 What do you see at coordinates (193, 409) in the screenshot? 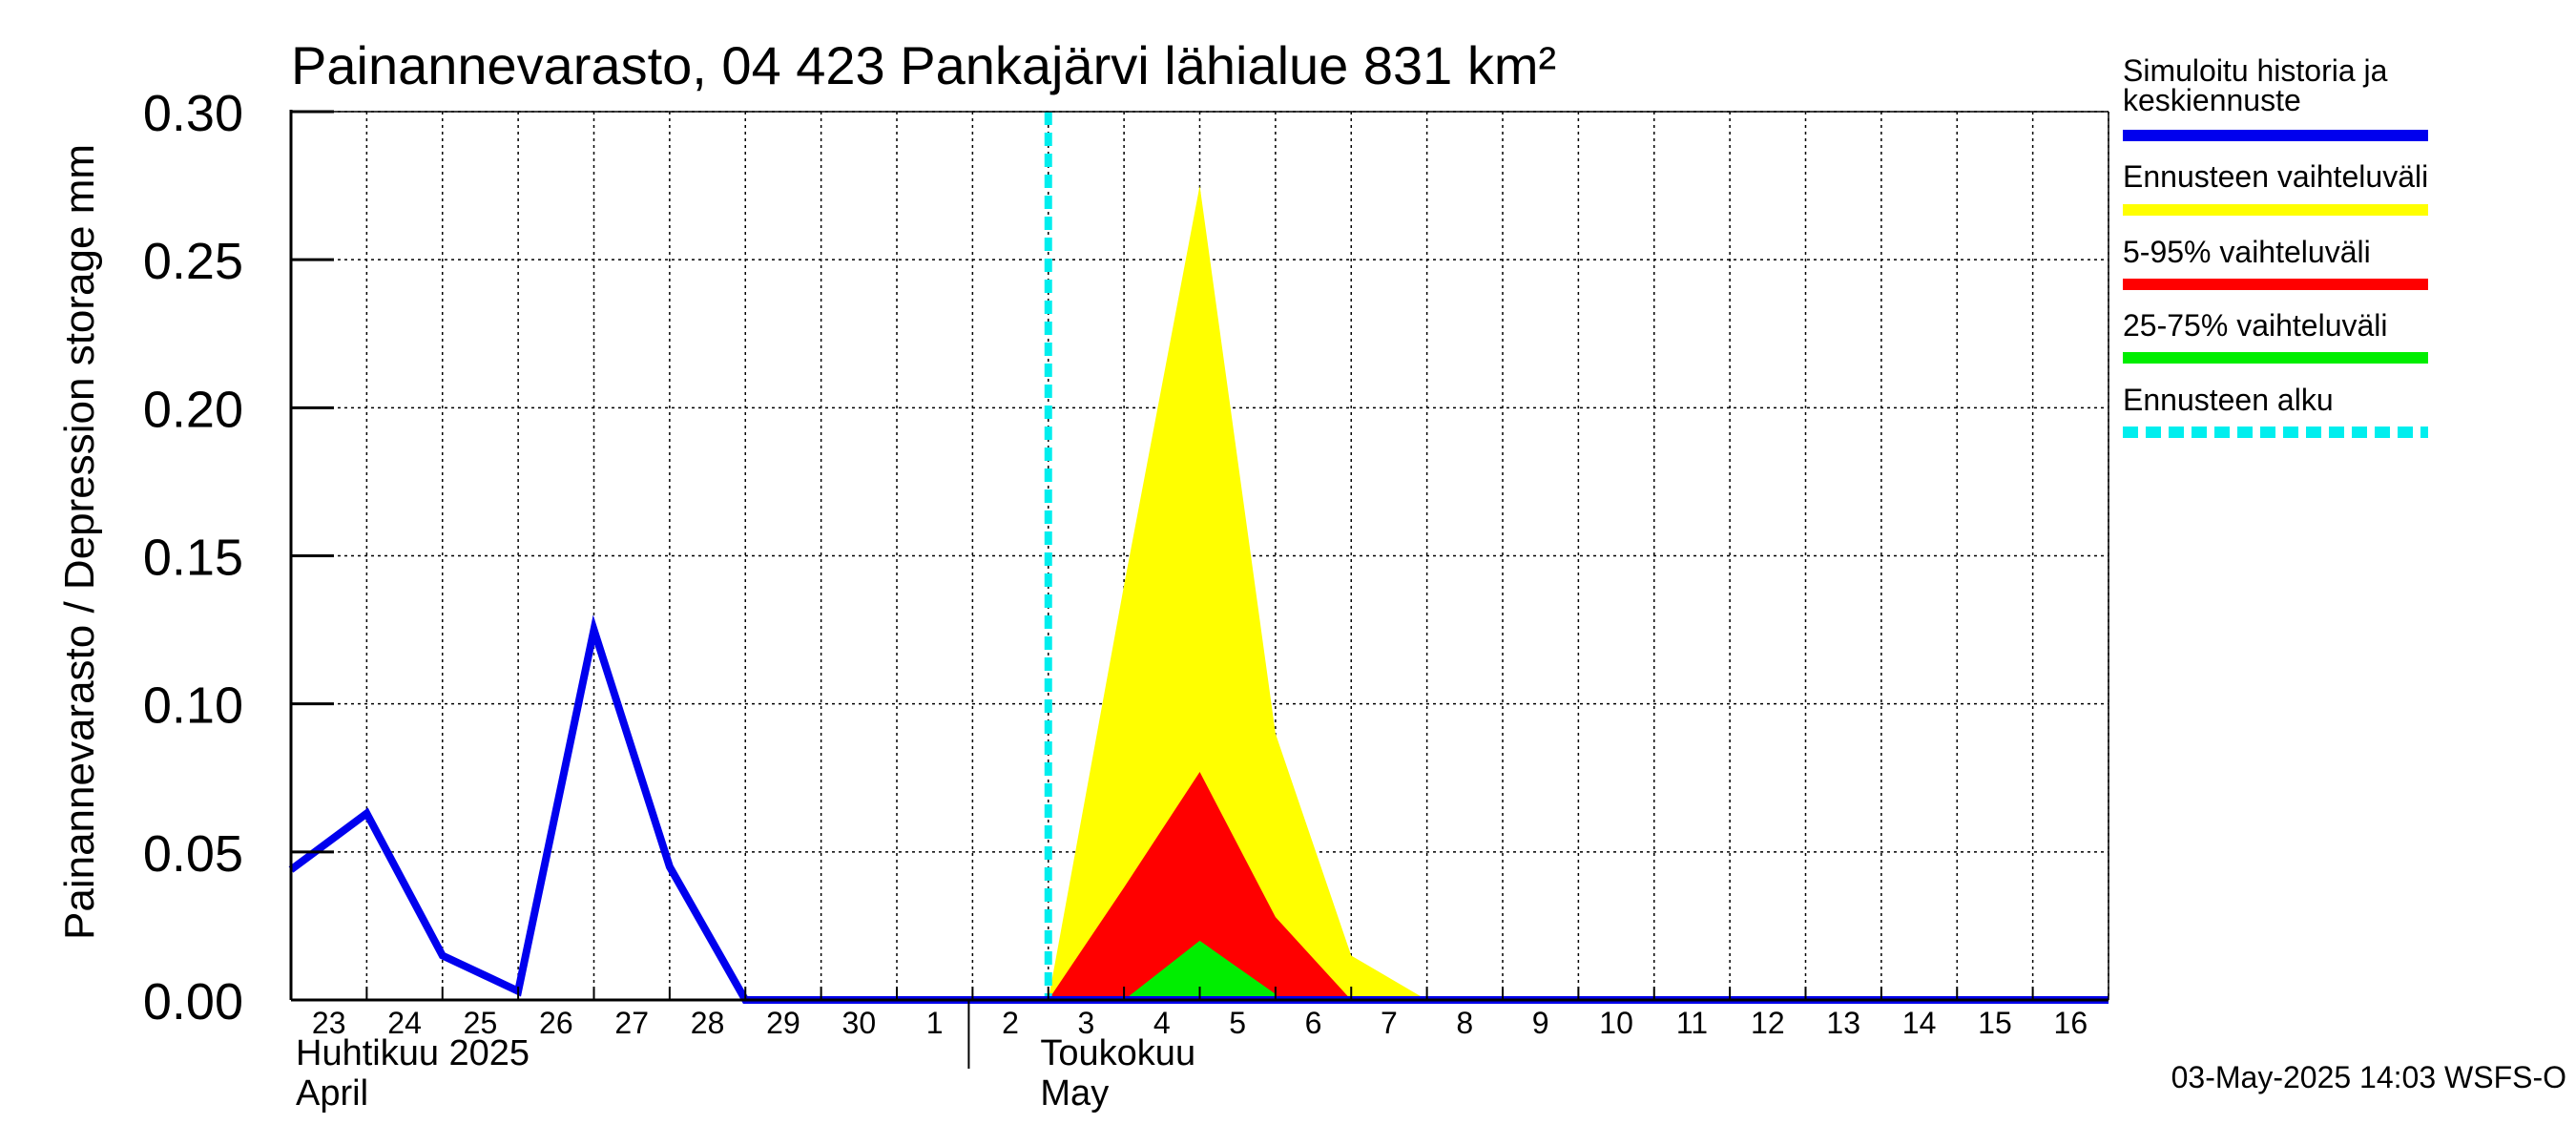
I see `y-tick-label: 0.20` at bounding box center [193, 409].